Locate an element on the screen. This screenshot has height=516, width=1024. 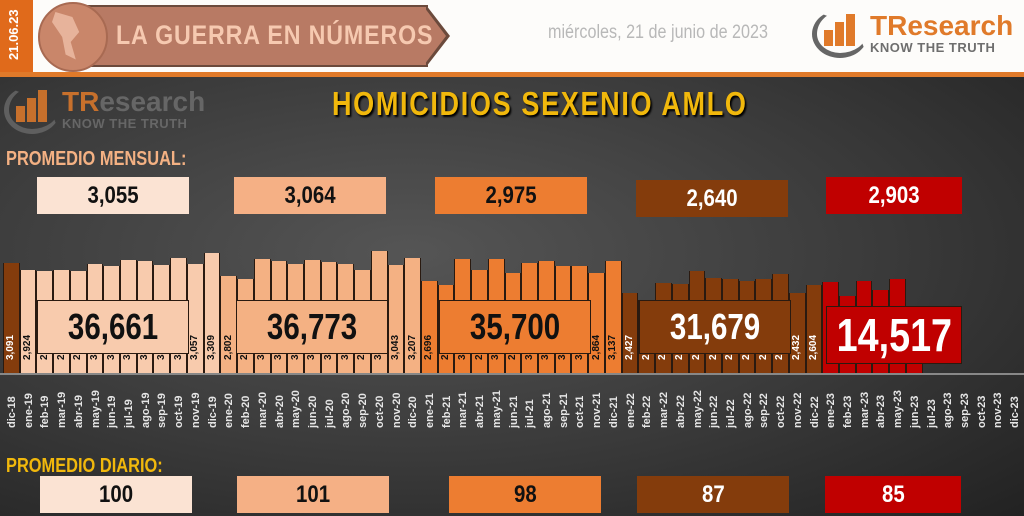
x-tick-label: ago-21 is located at coordinates (547, 410).